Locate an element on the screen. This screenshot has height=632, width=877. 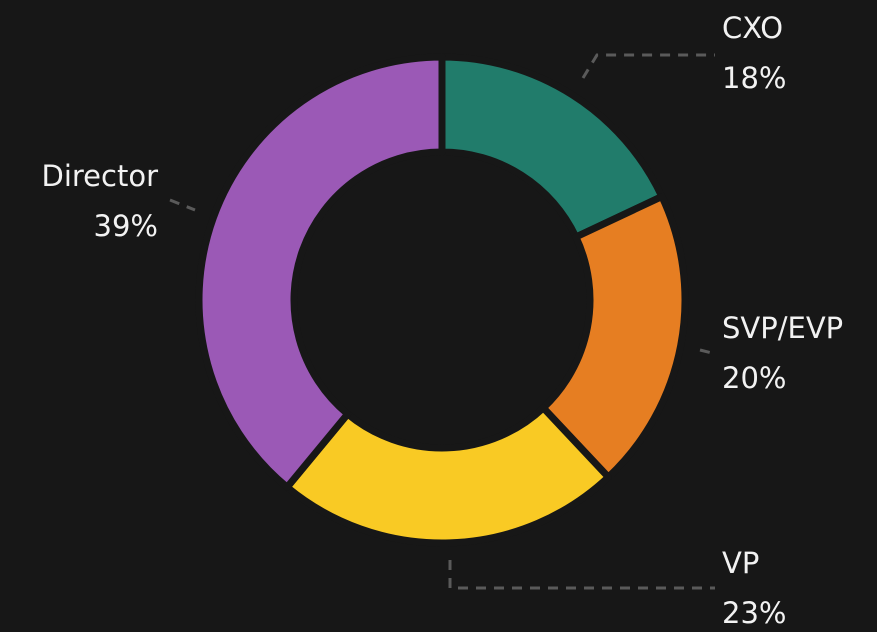
slice-value-label: 39% is located at coordinates (126, 226).